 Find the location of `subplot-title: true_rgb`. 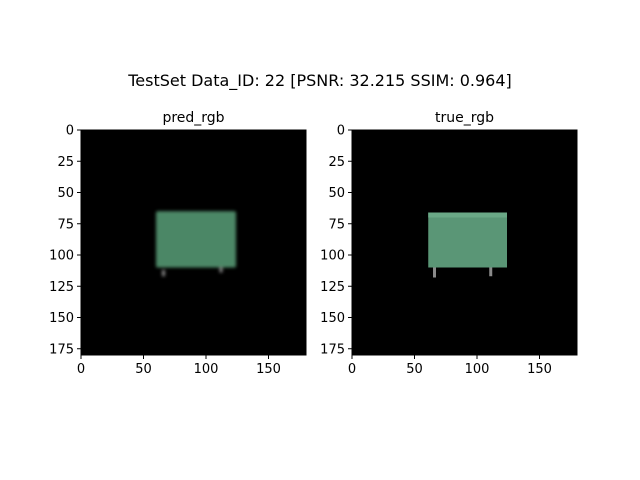

subplot-title: true_rgb is located at coordinates (464, 118).